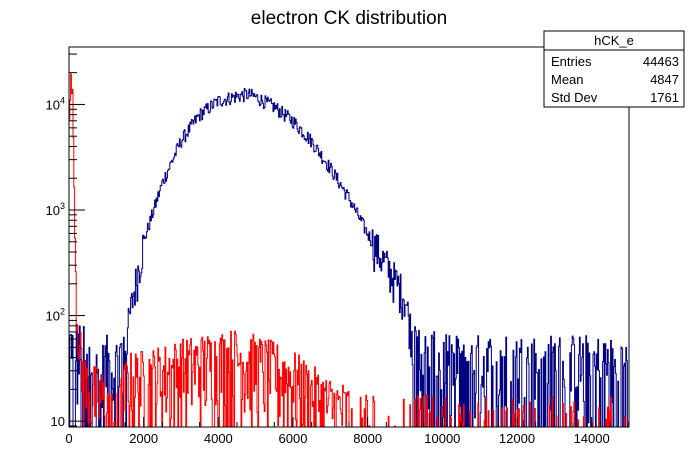  What do you see at coordinates (143, 438) in the screenshot?
I see `x-tick-label: 2000` at bounding box center [143, 438].